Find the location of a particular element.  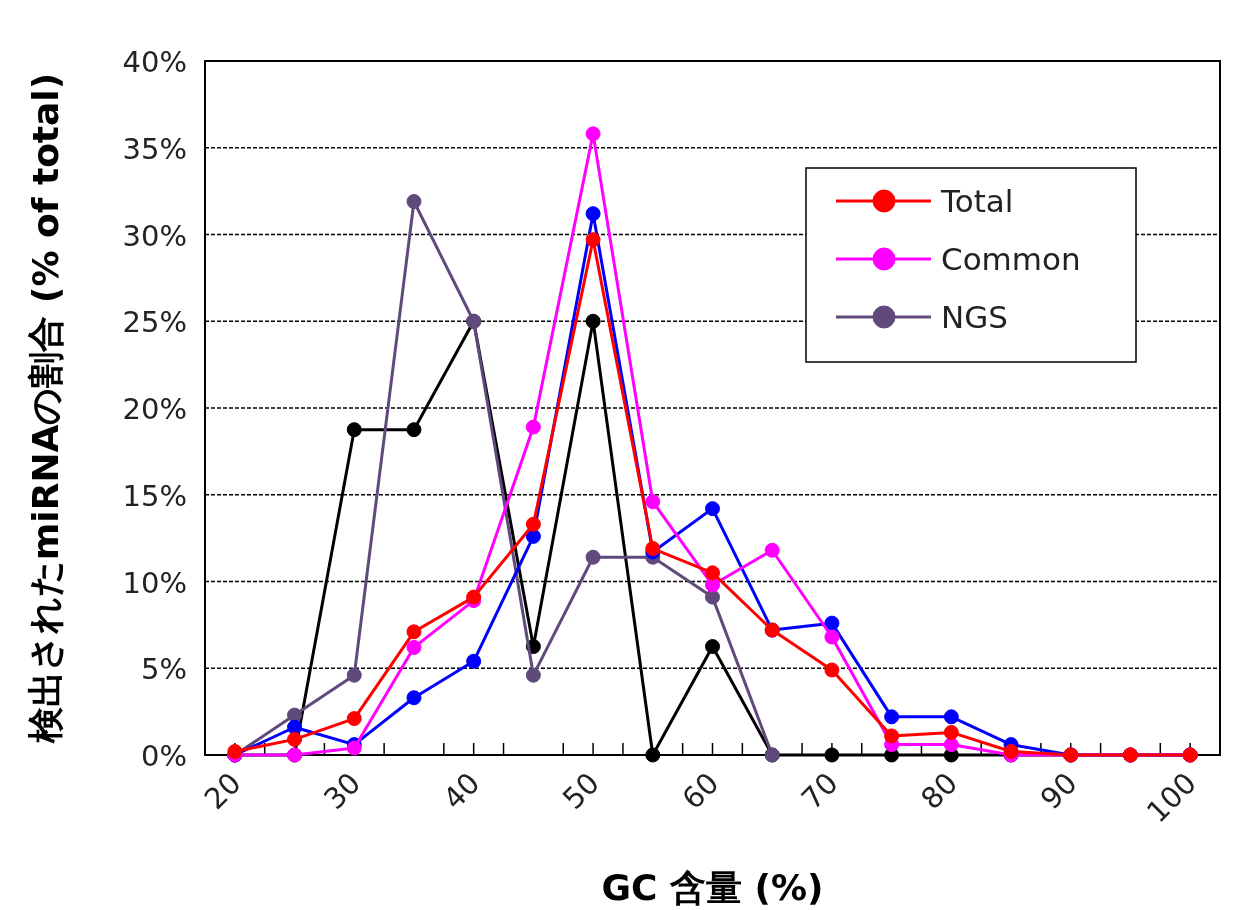

y-tick-label: 5% is located at coordinates (163, 669).